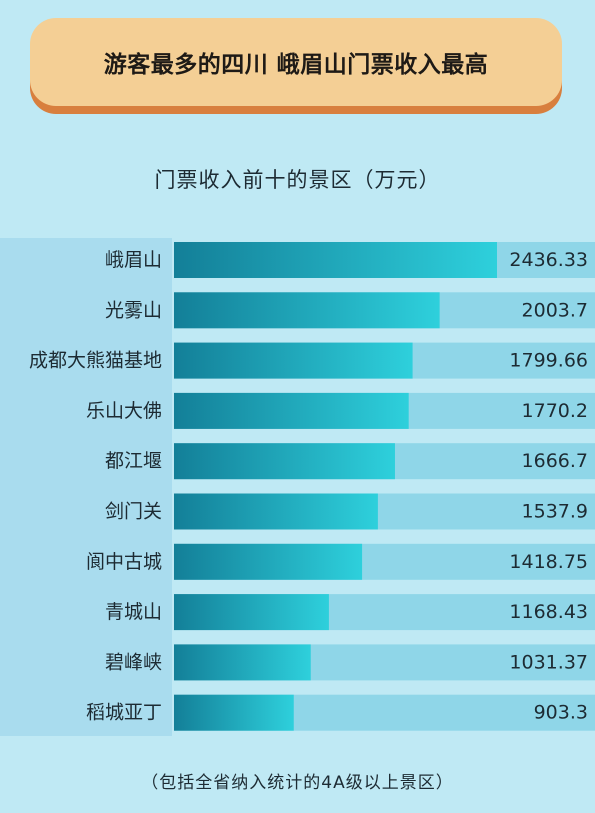 The image size is (595, 813). I want to click on category-label: 稻城亚丁, so click(124, 713).